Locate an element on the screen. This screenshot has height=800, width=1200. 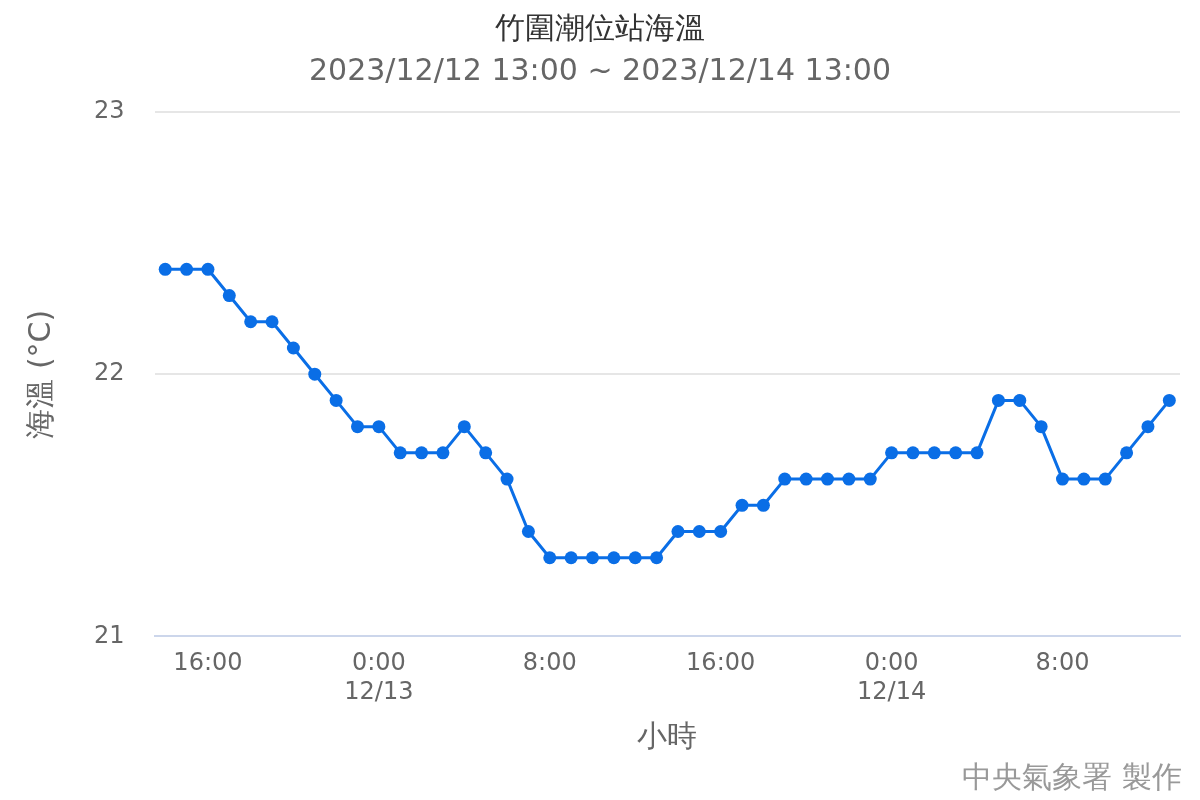
y-tick-label: 21 is located at coordinates (109, 634).